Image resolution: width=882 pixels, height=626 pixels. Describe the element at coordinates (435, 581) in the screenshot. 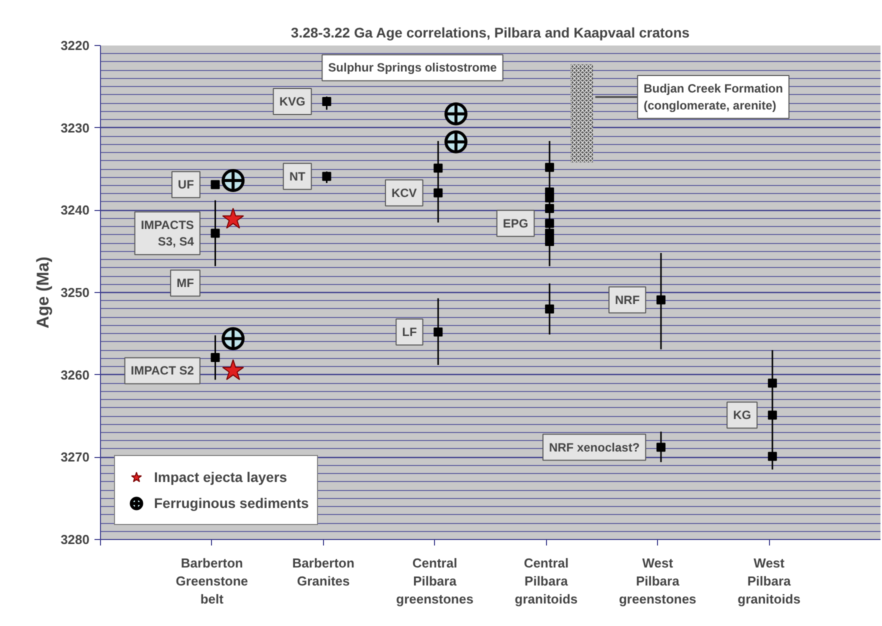

I see `x-tick-label: Central Pilbara greenstones` at that location.